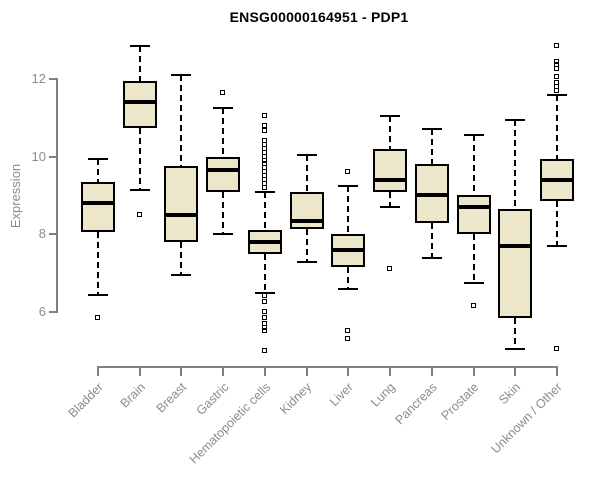  I want to click on y-tick-label: 12, so click(38, 78).